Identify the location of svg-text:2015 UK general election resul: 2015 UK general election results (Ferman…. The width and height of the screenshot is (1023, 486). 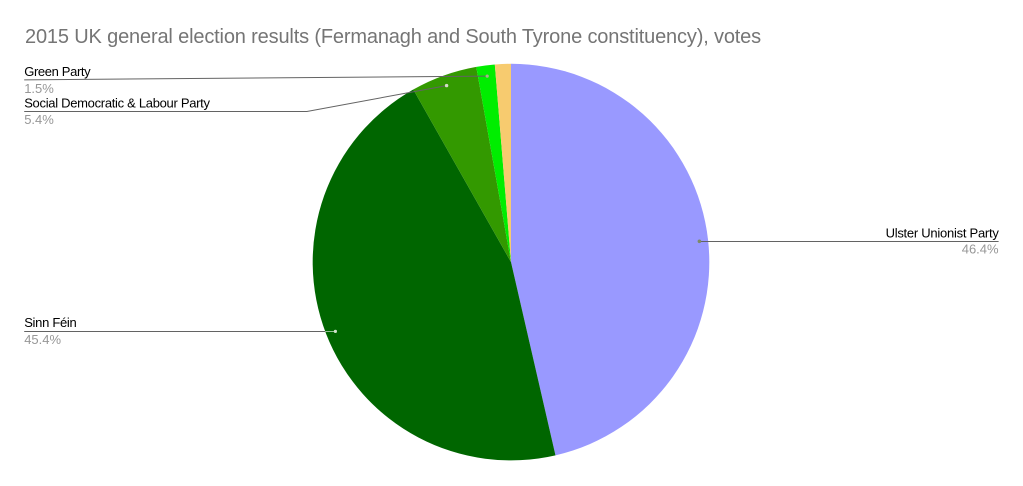
(393, 37).